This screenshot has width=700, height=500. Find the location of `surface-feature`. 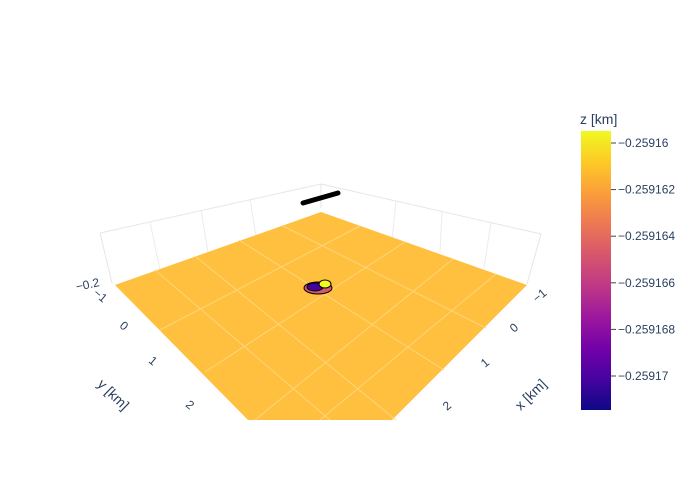

surface-feature is located at coordinates (318, 287).